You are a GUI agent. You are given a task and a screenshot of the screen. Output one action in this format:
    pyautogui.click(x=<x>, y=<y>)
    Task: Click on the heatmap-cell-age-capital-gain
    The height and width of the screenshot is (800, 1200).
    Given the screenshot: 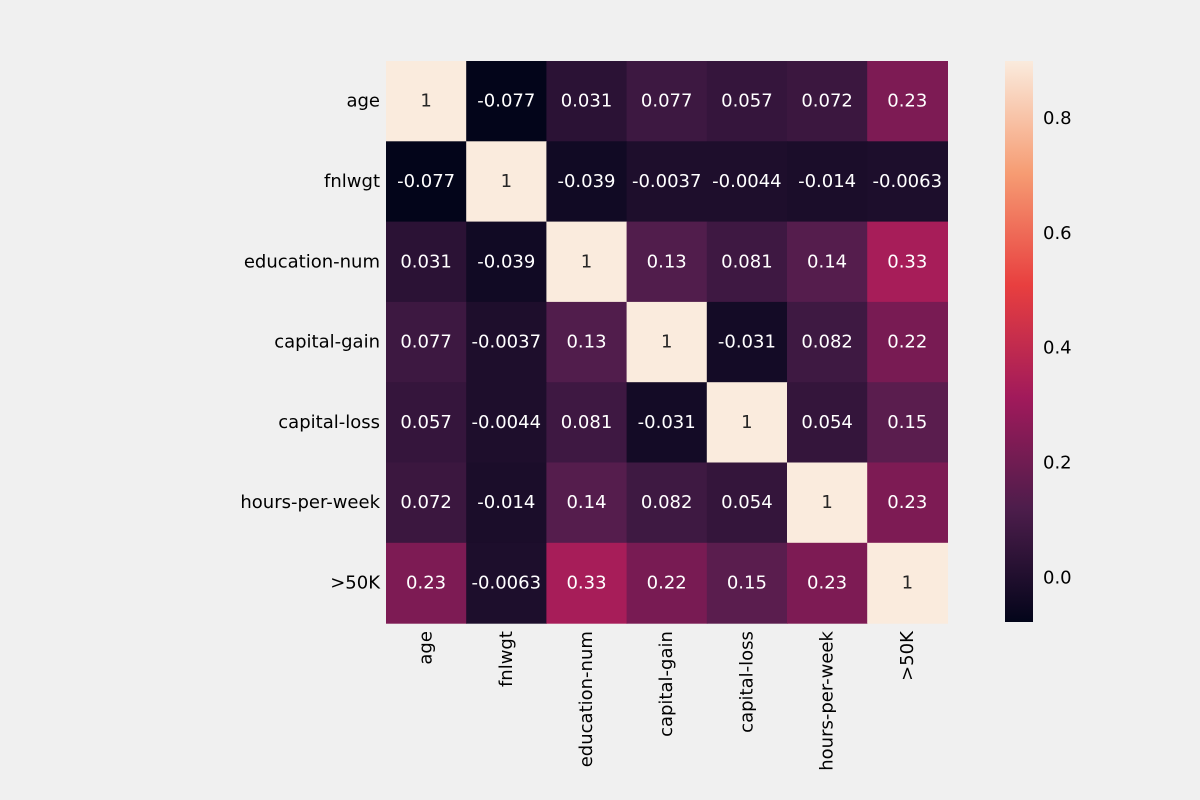 What is the action you would take?
    pyautogui.click(x=667, y=101)
    